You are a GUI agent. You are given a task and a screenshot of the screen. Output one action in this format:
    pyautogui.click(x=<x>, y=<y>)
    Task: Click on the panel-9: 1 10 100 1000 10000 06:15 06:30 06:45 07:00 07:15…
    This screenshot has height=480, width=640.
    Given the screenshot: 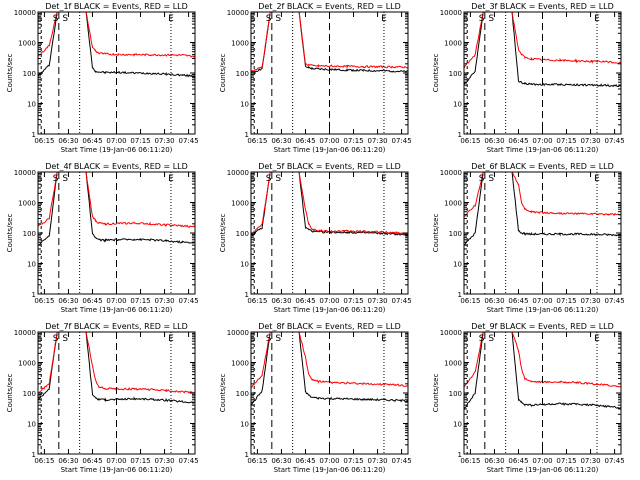 What is the action you would take?
    pyautogui.click(x=528, y=398)
    